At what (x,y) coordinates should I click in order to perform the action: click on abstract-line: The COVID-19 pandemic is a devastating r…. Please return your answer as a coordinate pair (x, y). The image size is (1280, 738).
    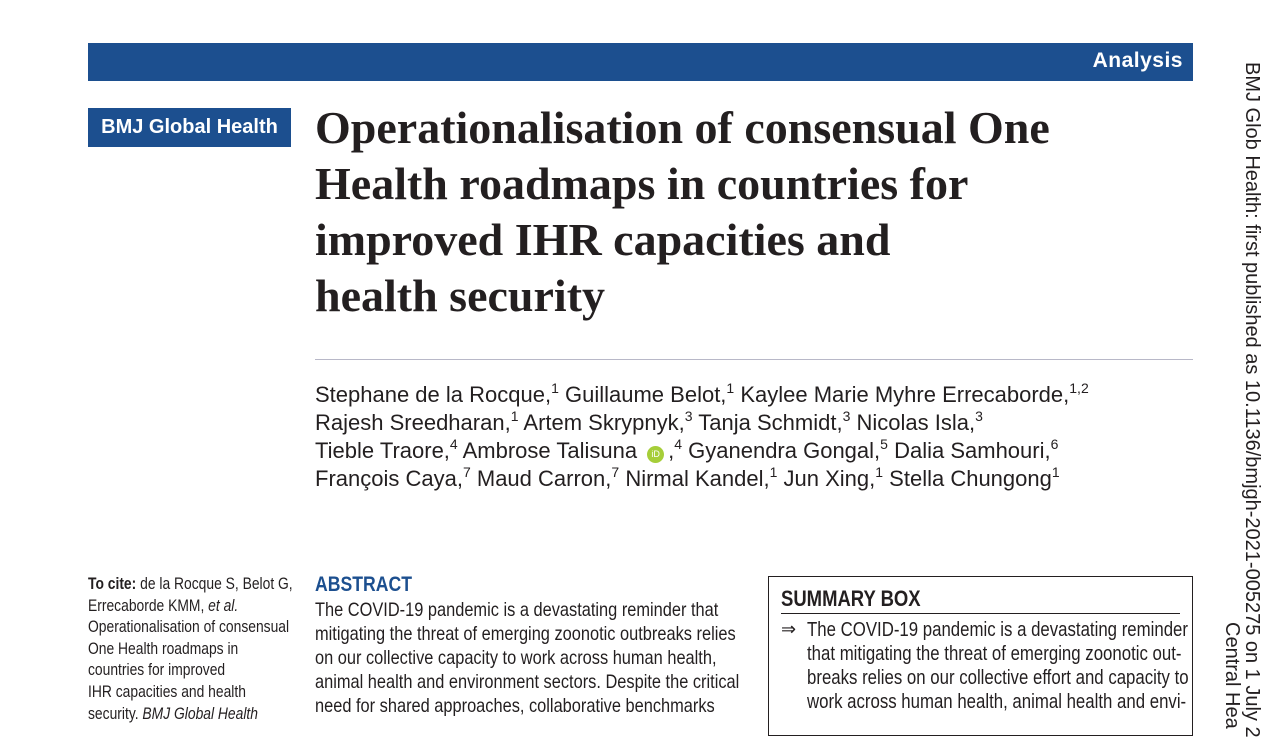
    Looking at the image, I should click on (517, 610).